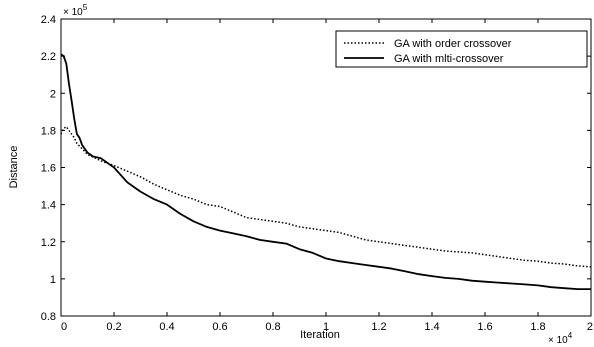  I want to click on legend-box, so click(461, 49).